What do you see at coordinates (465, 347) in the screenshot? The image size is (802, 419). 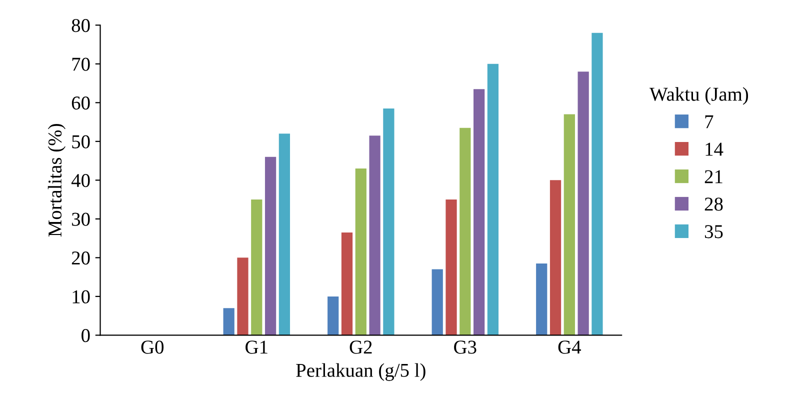 I see `x-tick-label: G3` at bounding box center [465, 347].